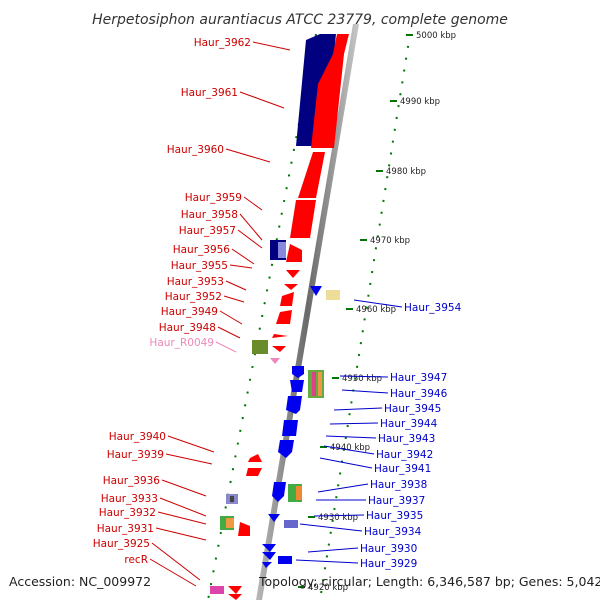 The image size is (600, 600). I want to click on gene-label: Haur_3948, so click(187, 328).